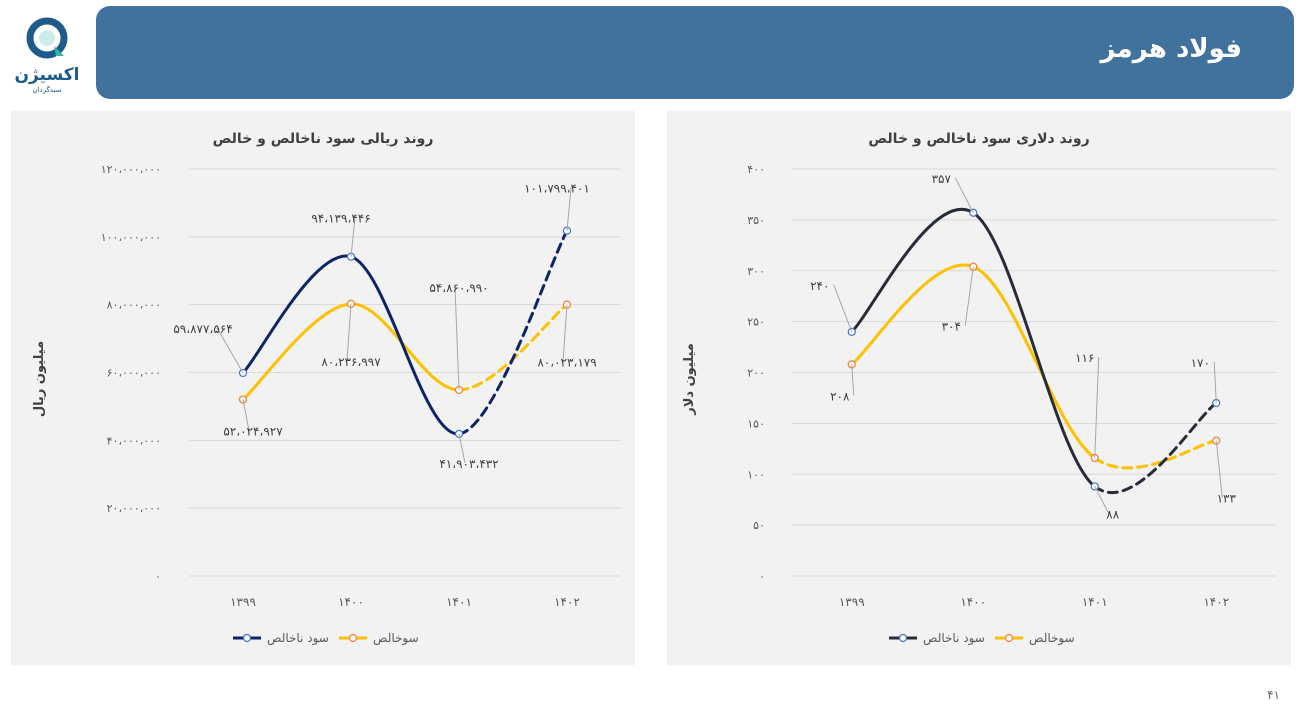 This screenshot has height=706, width=1302. I want to click on y-tick-label: ۱۲۰،۰۰۰،۰۰۰, so click(131, 169).